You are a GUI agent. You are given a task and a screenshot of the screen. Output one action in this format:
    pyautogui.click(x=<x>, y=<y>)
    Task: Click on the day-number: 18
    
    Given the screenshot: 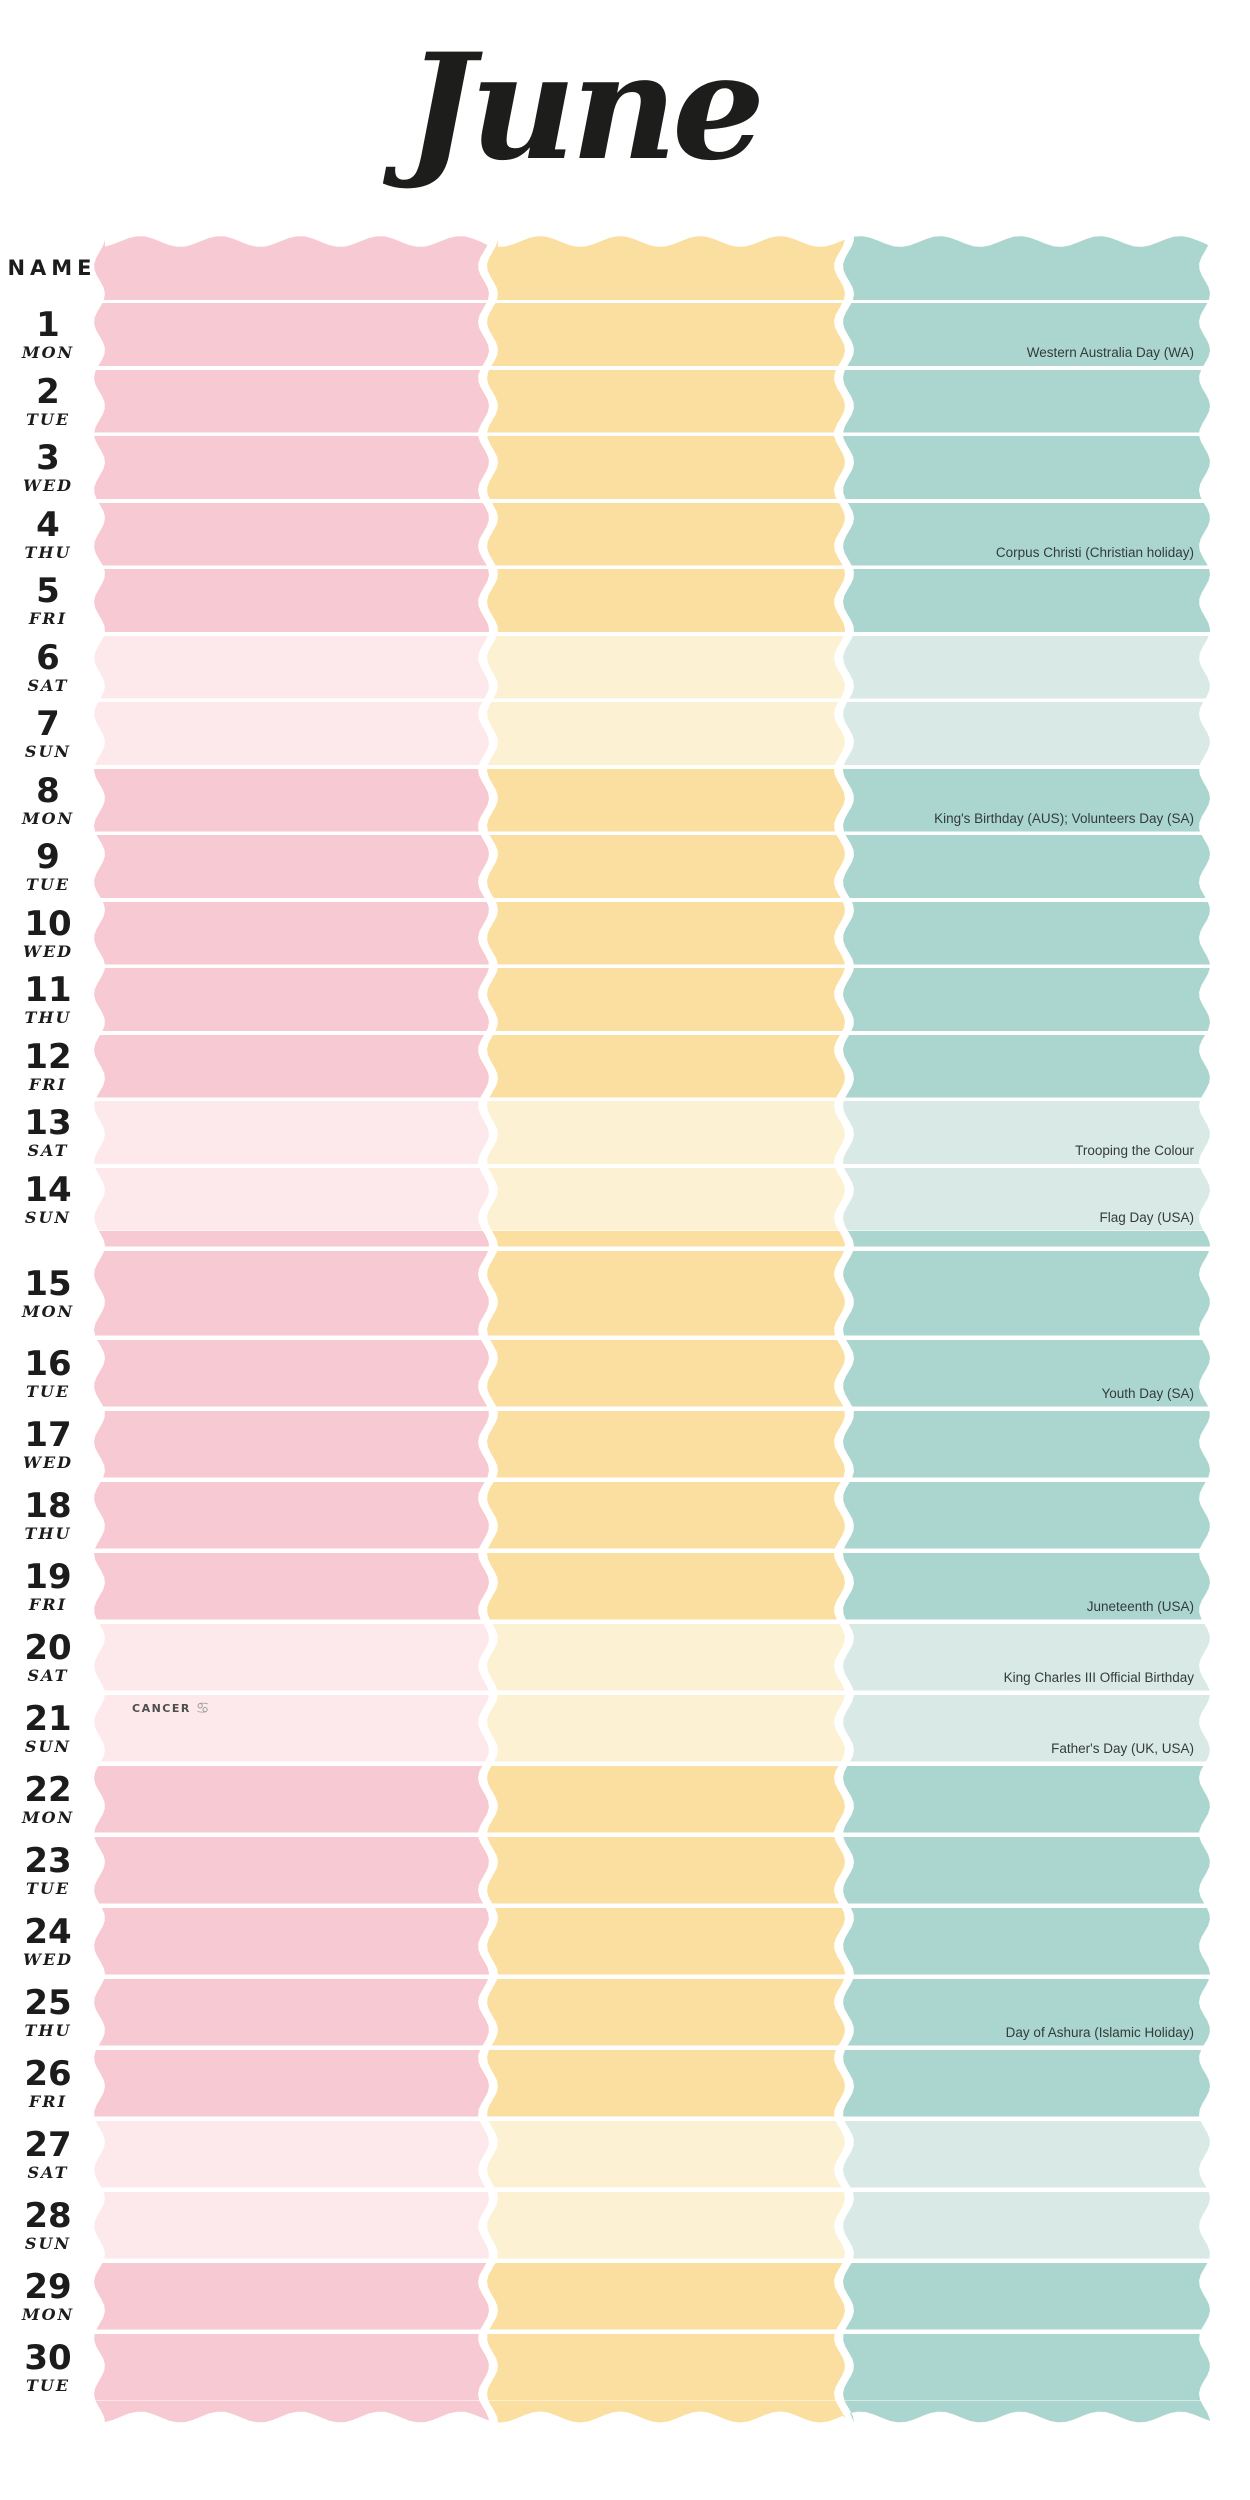 What is the action you would take?
    pyautogui.click(x=48, y=1505)
    